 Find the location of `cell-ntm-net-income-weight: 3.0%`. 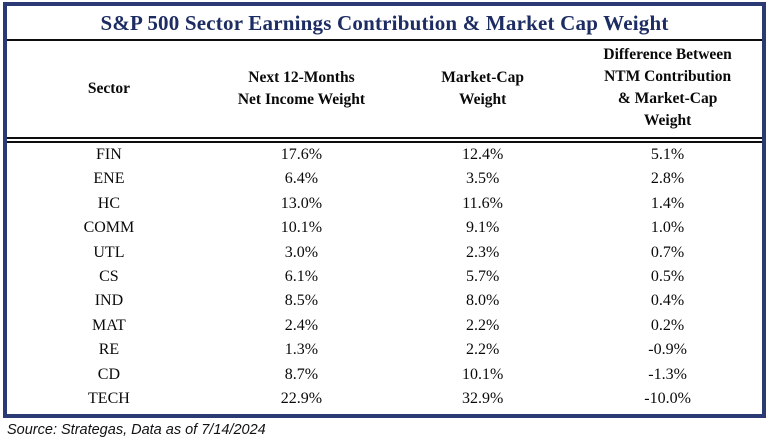

cell-ntm-net-income-weight: 3.0% is located at coordinates (301, 252).